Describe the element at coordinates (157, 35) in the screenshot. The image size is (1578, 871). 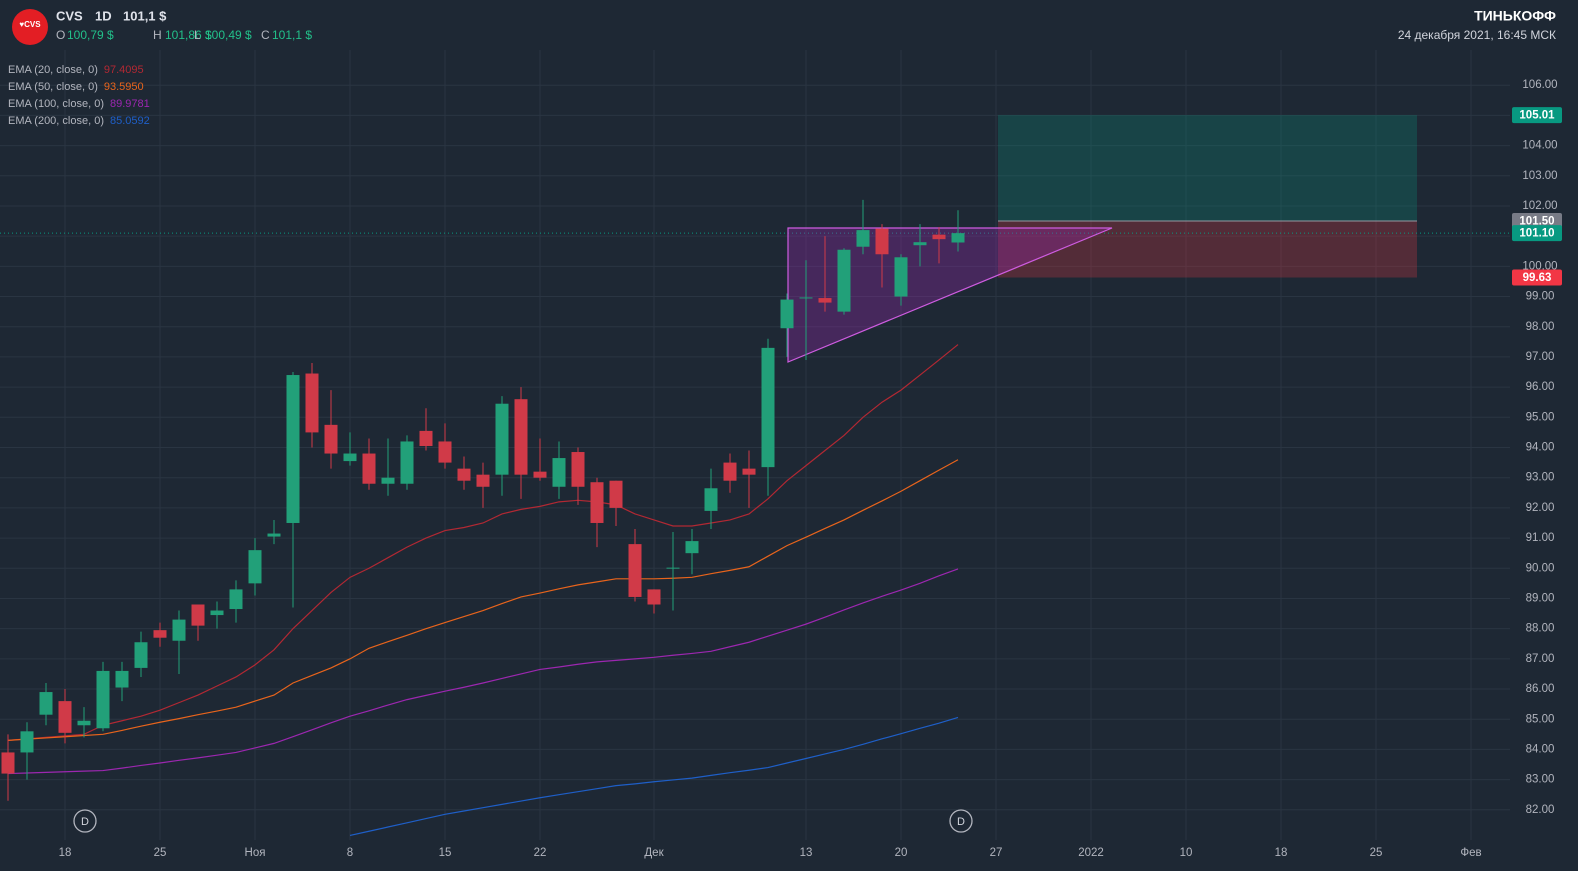
I see `ohlc-label: H` at that location.